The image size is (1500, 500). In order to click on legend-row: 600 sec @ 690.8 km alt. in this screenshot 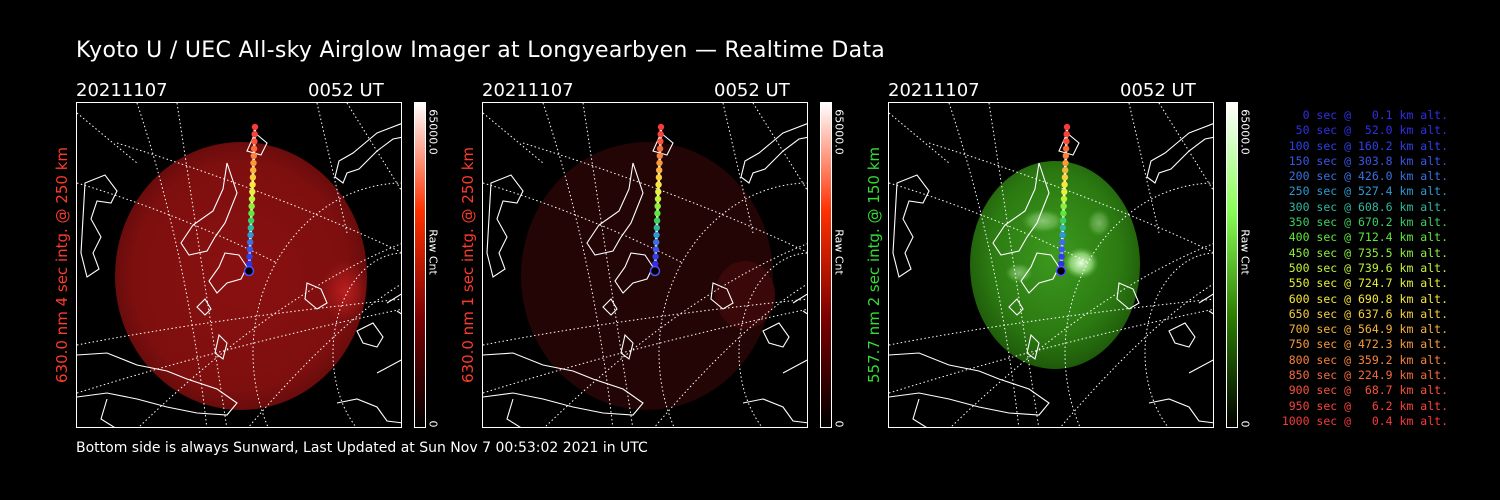, I will do `click(1358, 299)`.